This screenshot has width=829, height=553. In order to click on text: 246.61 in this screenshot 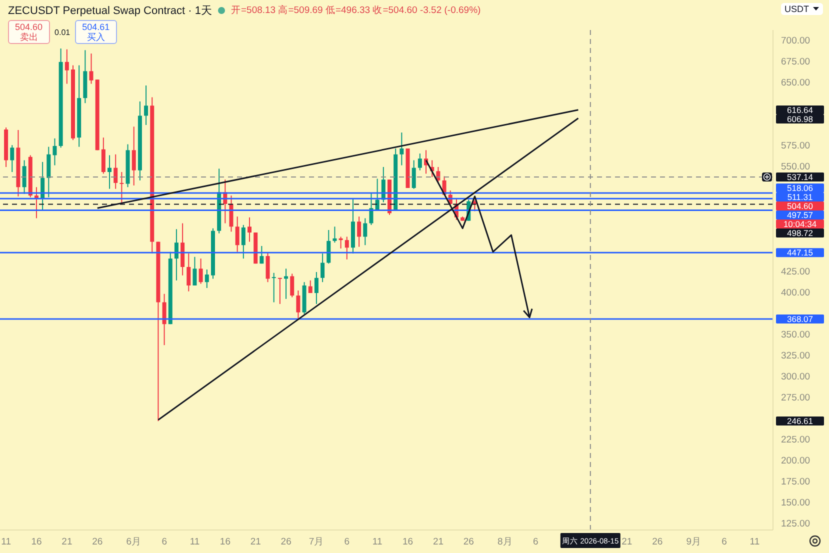, I will do `click(800, 421)`.